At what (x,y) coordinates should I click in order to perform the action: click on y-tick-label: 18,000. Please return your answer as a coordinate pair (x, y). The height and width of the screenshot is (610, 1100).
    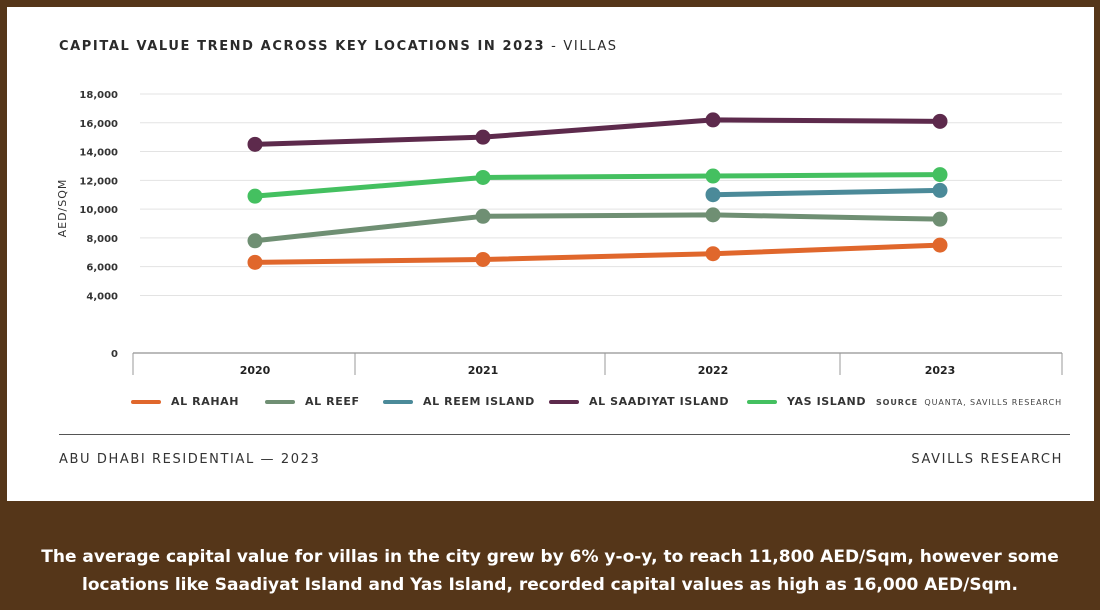
    Looking at the image, I should click on (98, 95).